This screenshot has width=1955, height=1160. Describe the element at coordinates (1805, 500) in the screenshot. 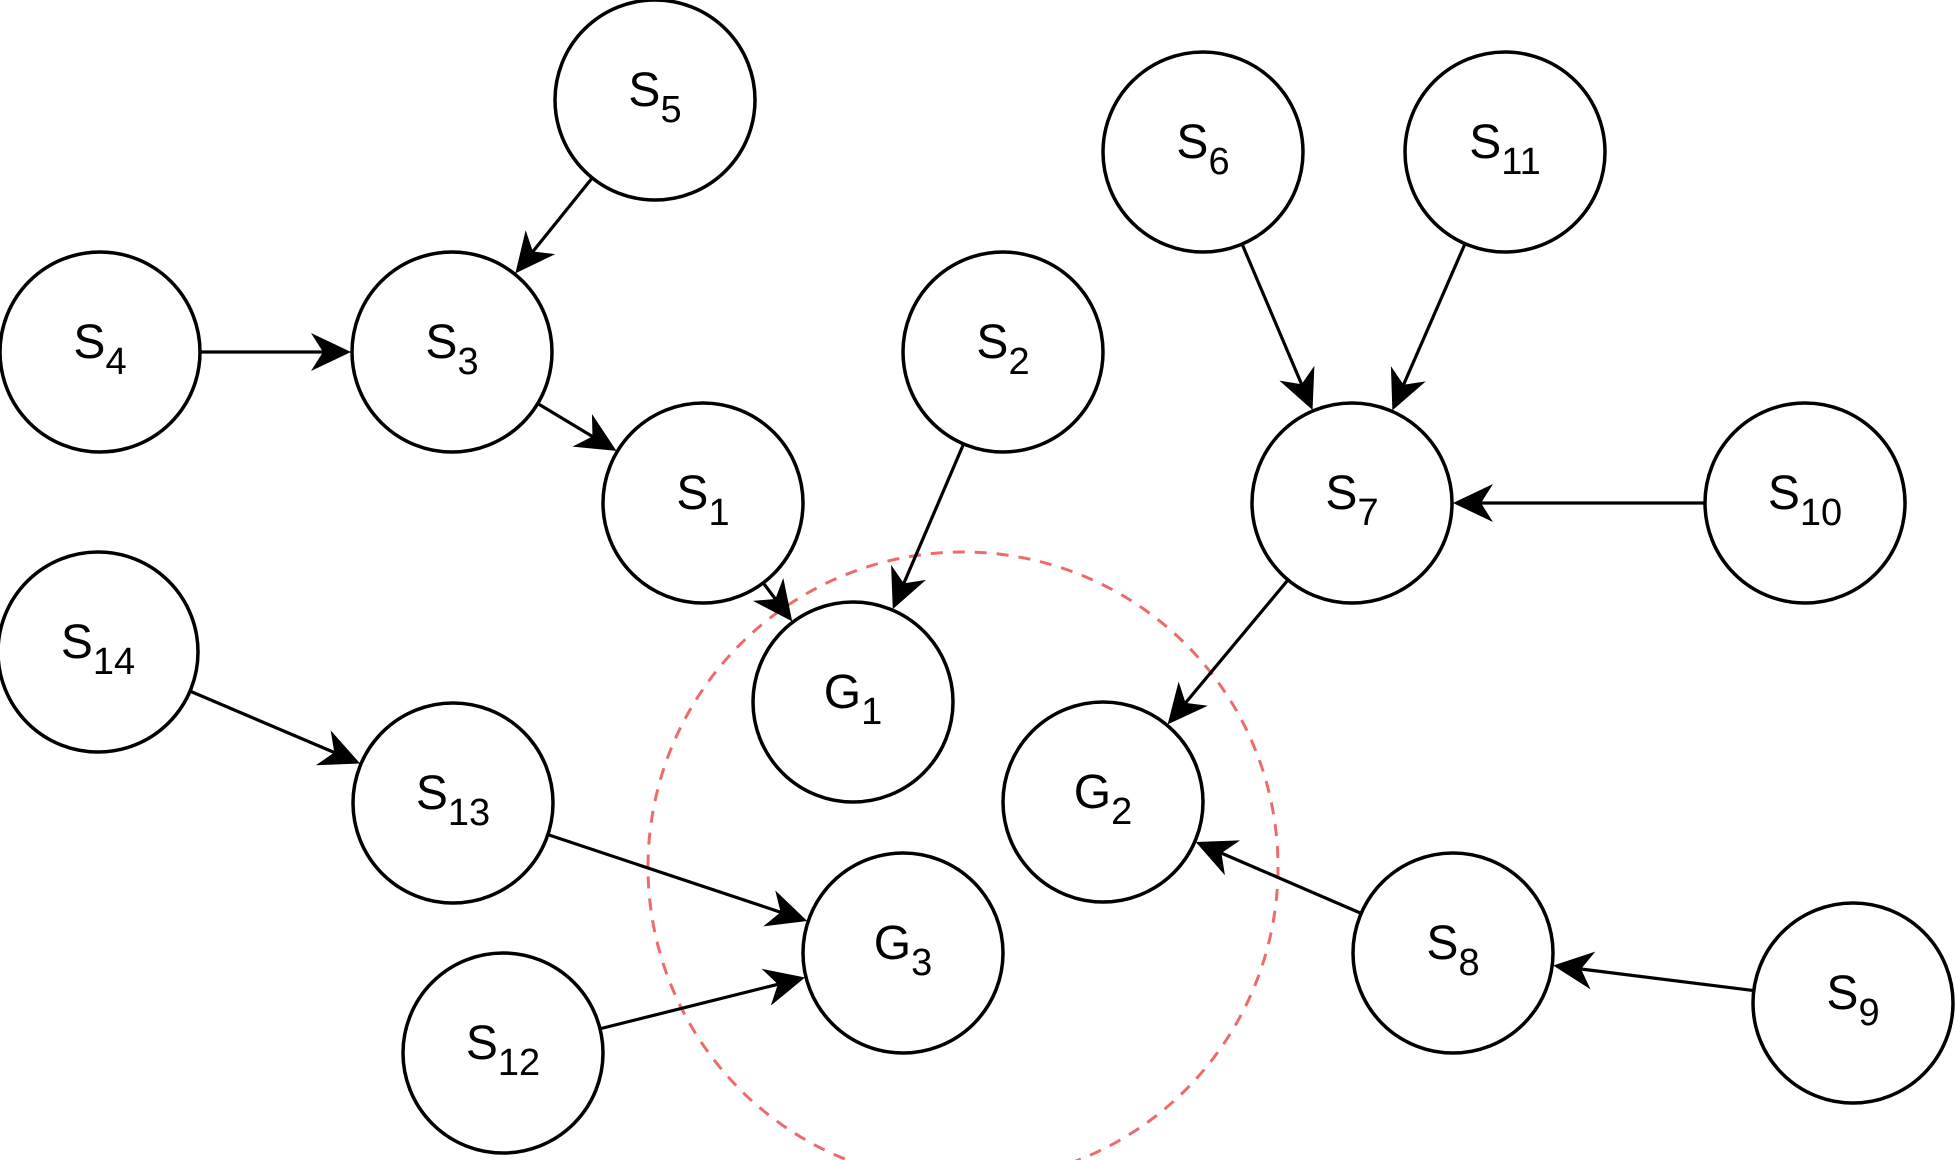

I see `node-label: S10` at that location.